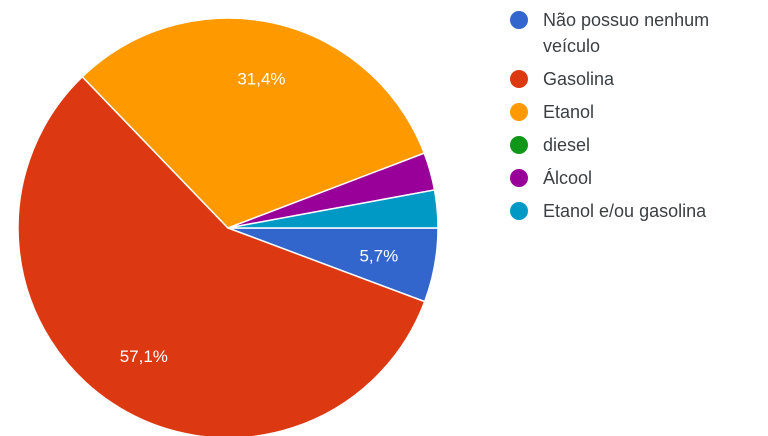 The width and height of the screenshot is (768, 436). Describe the element at coordinates (636, 145) in the screenshot. I see `legend-item-diesel: diesel` at that location.